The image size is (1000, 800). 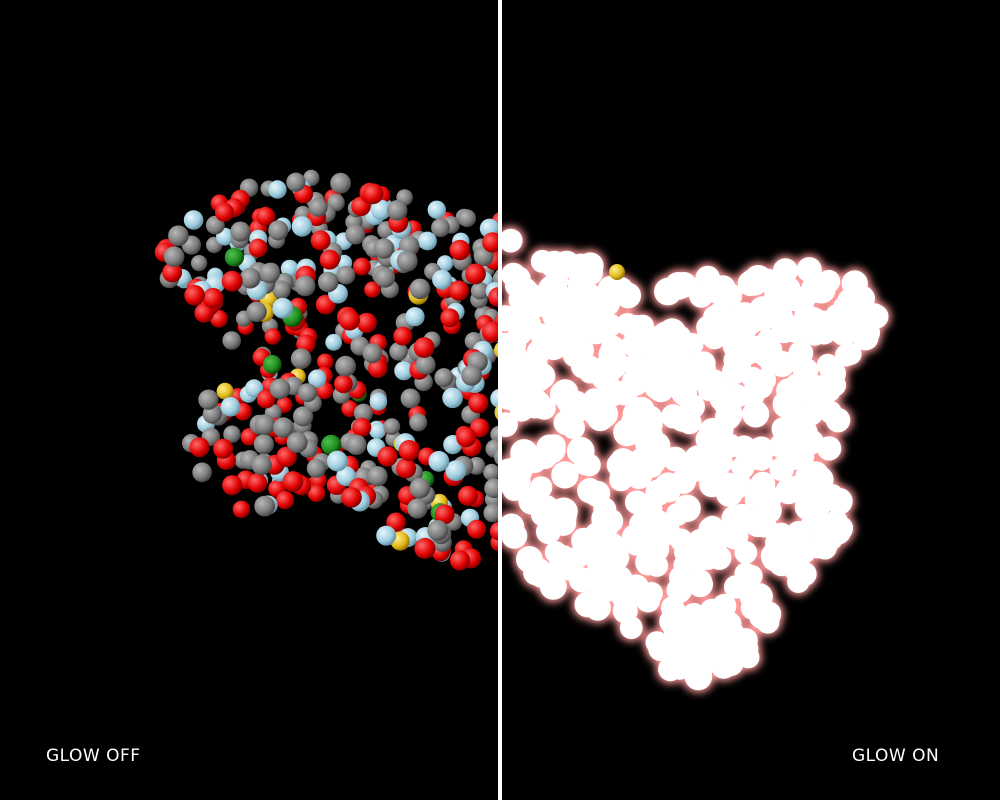 What do you see at coordinates (93, 756) in the screenshot?
I see `glow-off-label: GLOW OFF` at bounding box center [93, 756].